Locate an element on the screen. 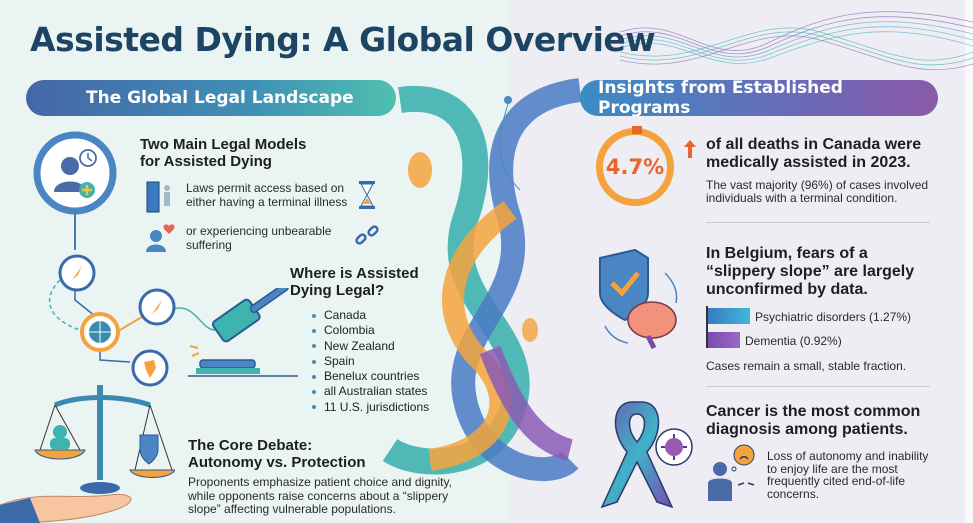 The image size is (973, 523). list-item: Benelux countries is located at coordinates (370, 376).